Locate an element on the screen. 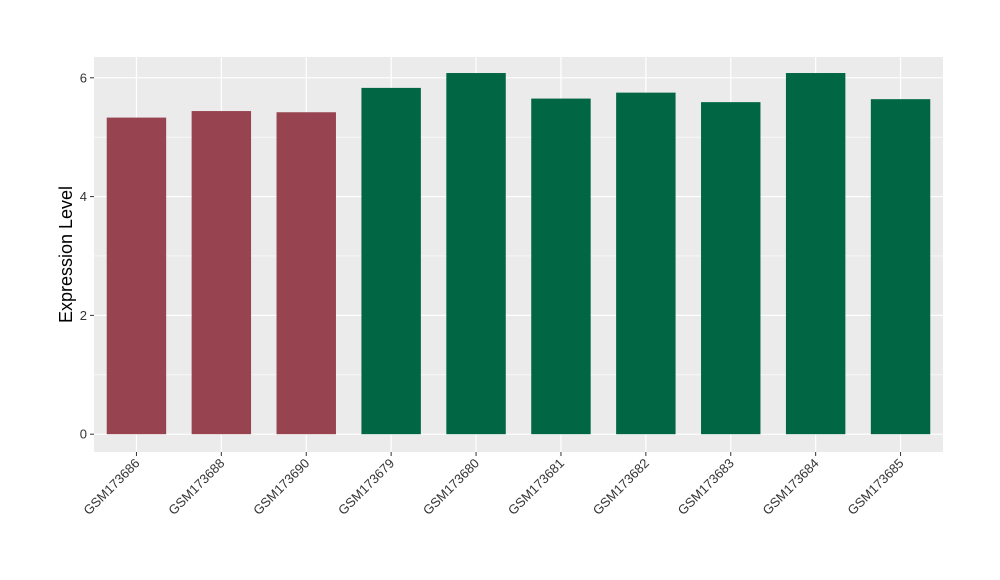 This screenshot has width=1000, height=580. y-tick-label: 6 is located at coordinates (83, 77).